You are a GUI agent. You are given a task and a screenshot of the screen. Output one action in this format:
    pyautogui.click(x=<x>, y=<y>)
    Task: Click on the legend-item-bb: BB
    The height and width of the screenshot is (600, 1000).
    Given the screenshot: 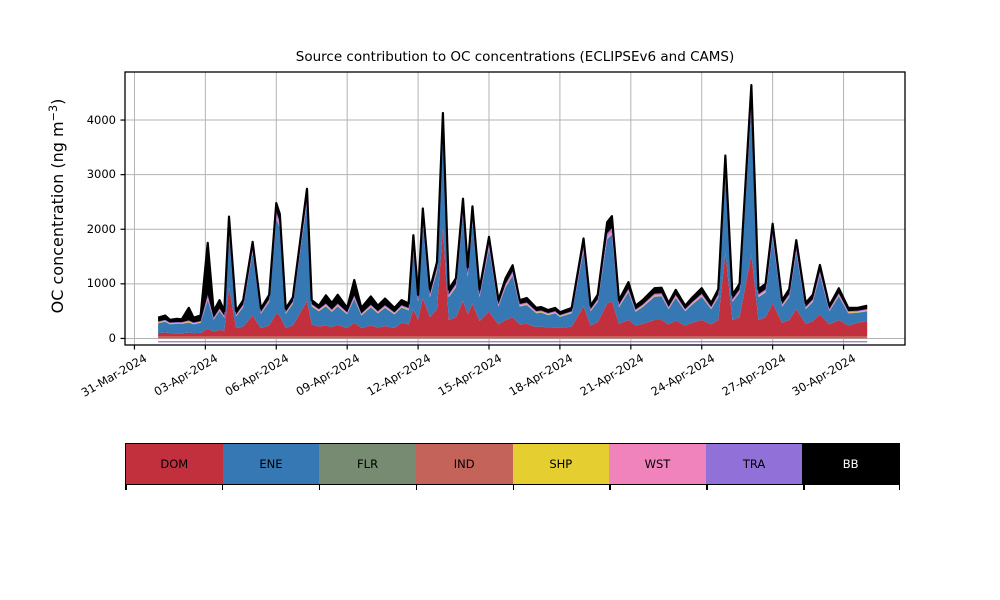 What is the action you would take?
    pyautogui.click(x=850, y=464)
    